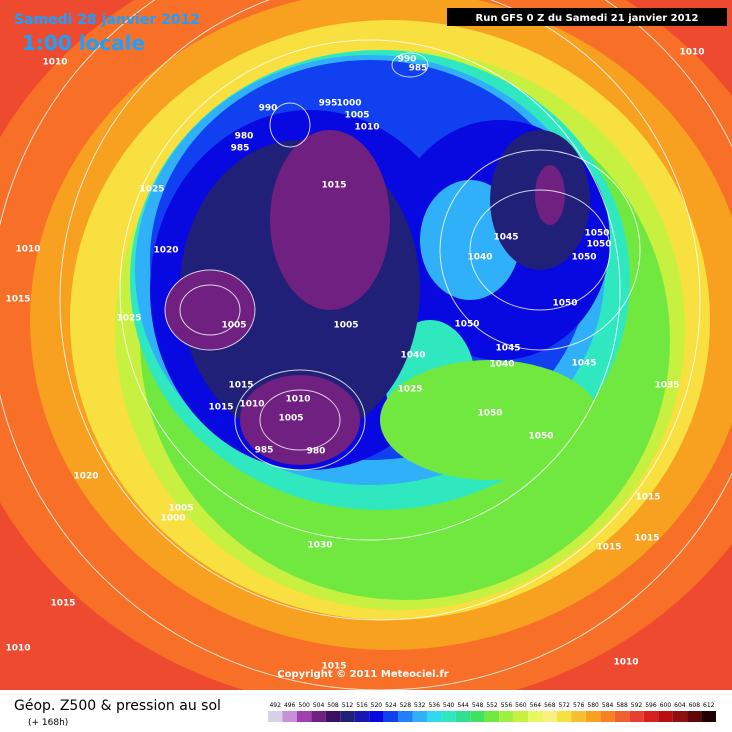 The height and width of the screenshot is (732, 732). Describe the element at coordinates (406, 705) in the screenshot. I see `scale-label: 528` at that location.